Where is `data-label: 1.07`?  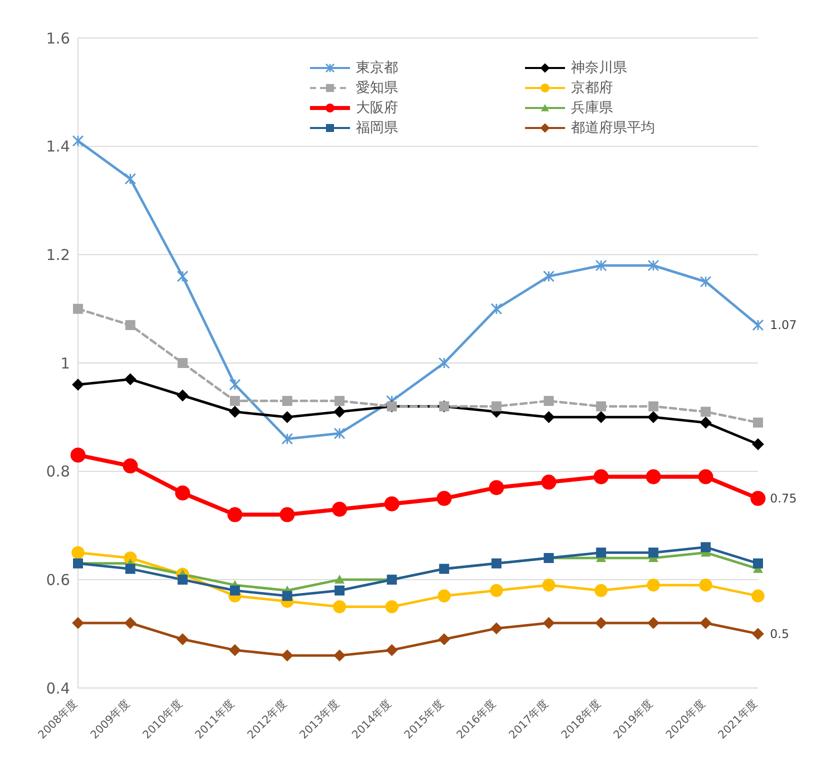
data-label: 1.07 is located at coordinates (783, 325).